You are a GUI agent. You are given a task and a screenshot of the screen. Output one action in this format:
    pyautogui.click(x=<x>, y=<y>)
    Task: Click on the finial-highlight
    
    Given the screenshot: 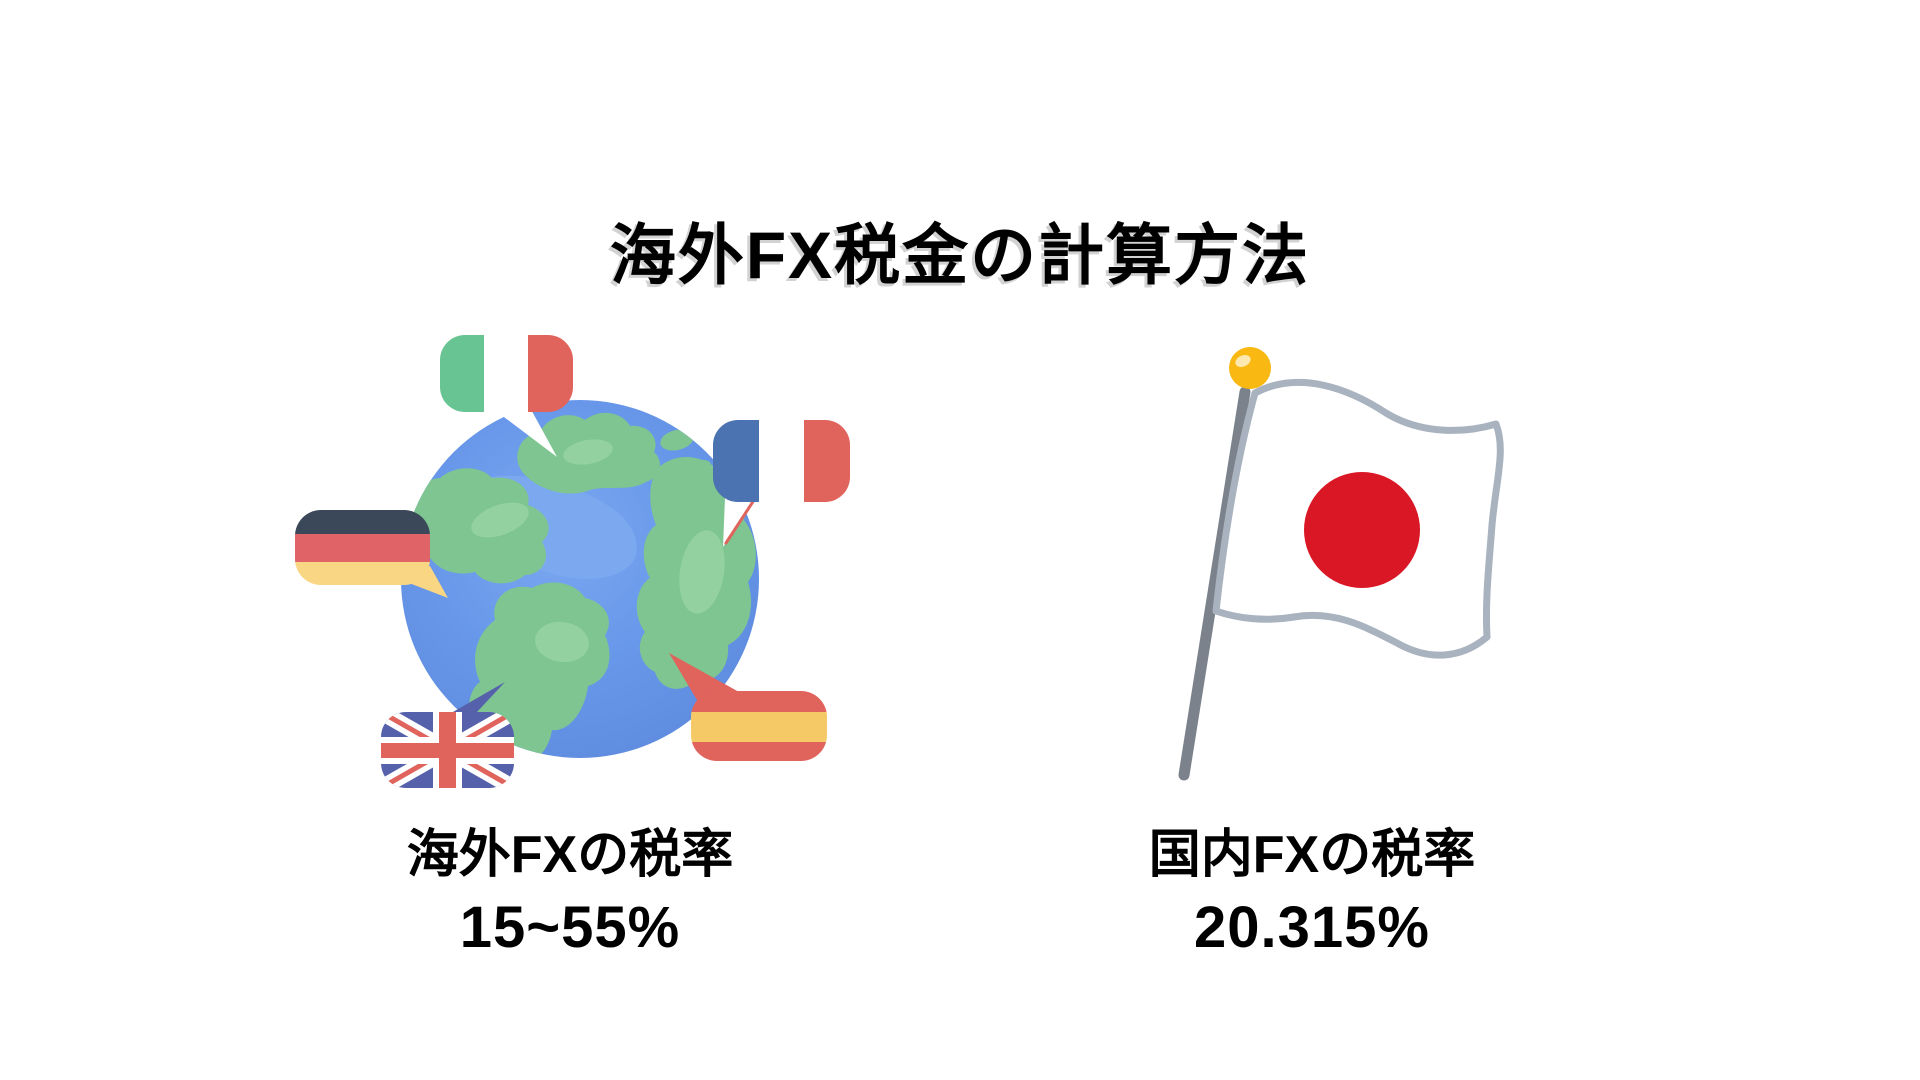 What is the action you would take?
    pyautogui.click(x=1243, y=361)
    